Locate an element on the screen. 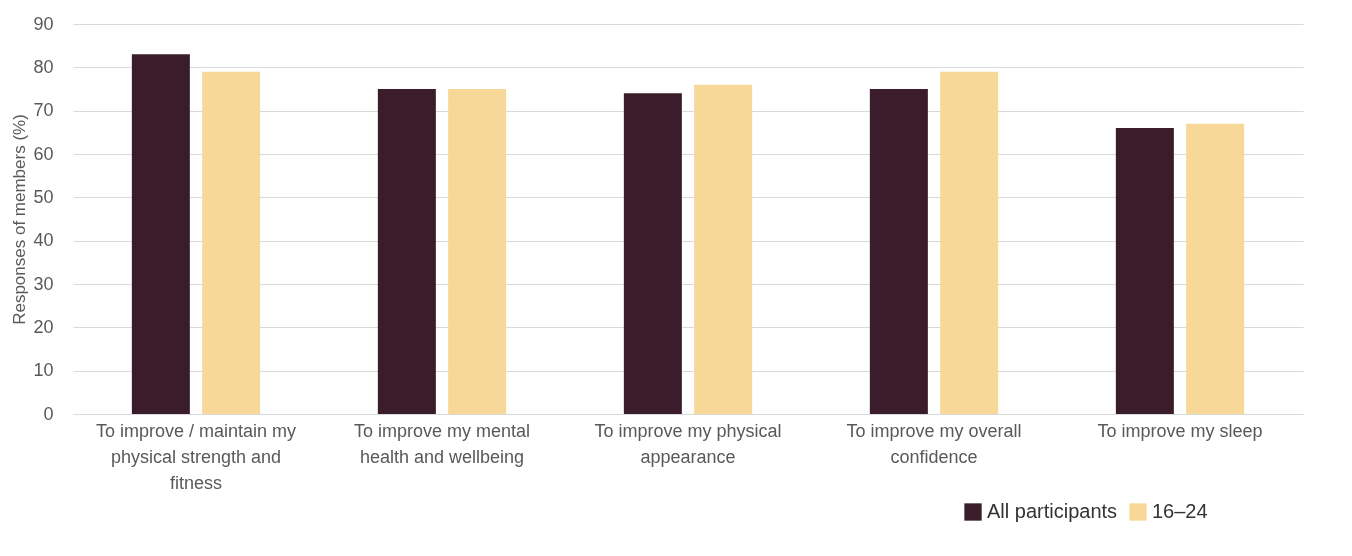 This screenshot has height=556, width=1352. y-tick-label: 80 is located at coordinates (43, 66).